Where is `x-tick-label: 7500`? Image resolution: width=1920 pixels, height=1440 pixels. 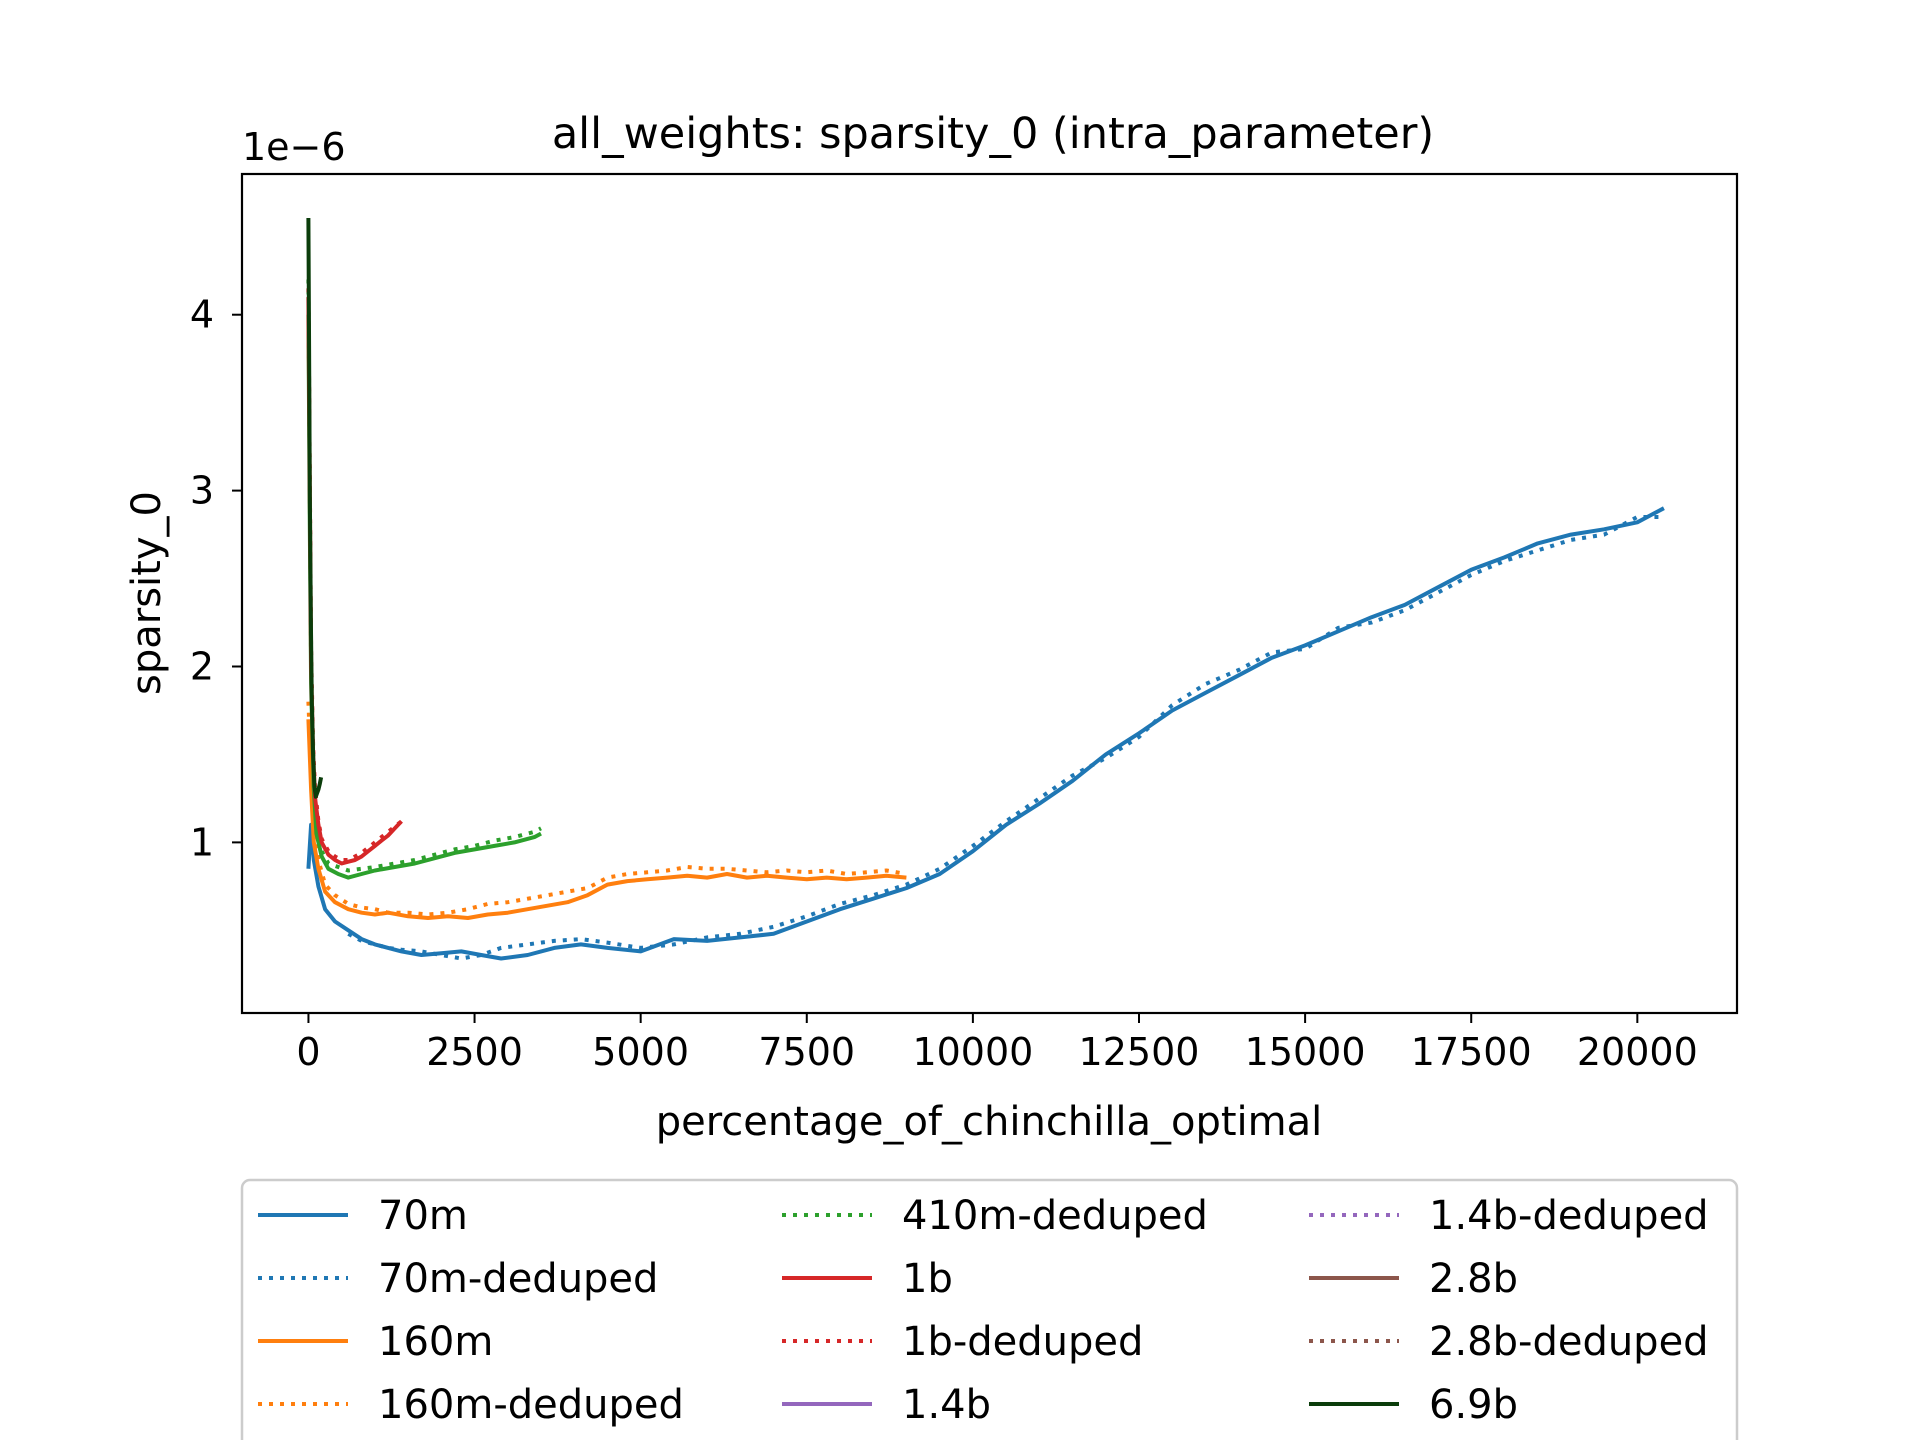
x-tick-label: 7500 is located at coordinates (806, 1052).